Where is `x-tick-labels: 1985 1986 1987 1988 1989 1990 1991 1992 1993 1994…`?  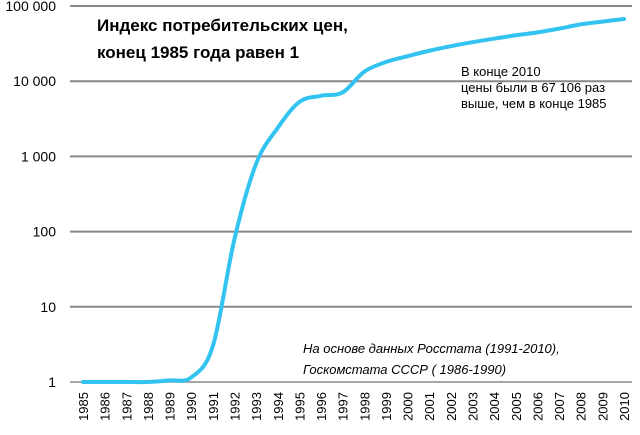
x-tick-labels: 1985 1986 1987 1988 1989 1990 1991 1992 1993 1994… is located at coordinates (354, 406).